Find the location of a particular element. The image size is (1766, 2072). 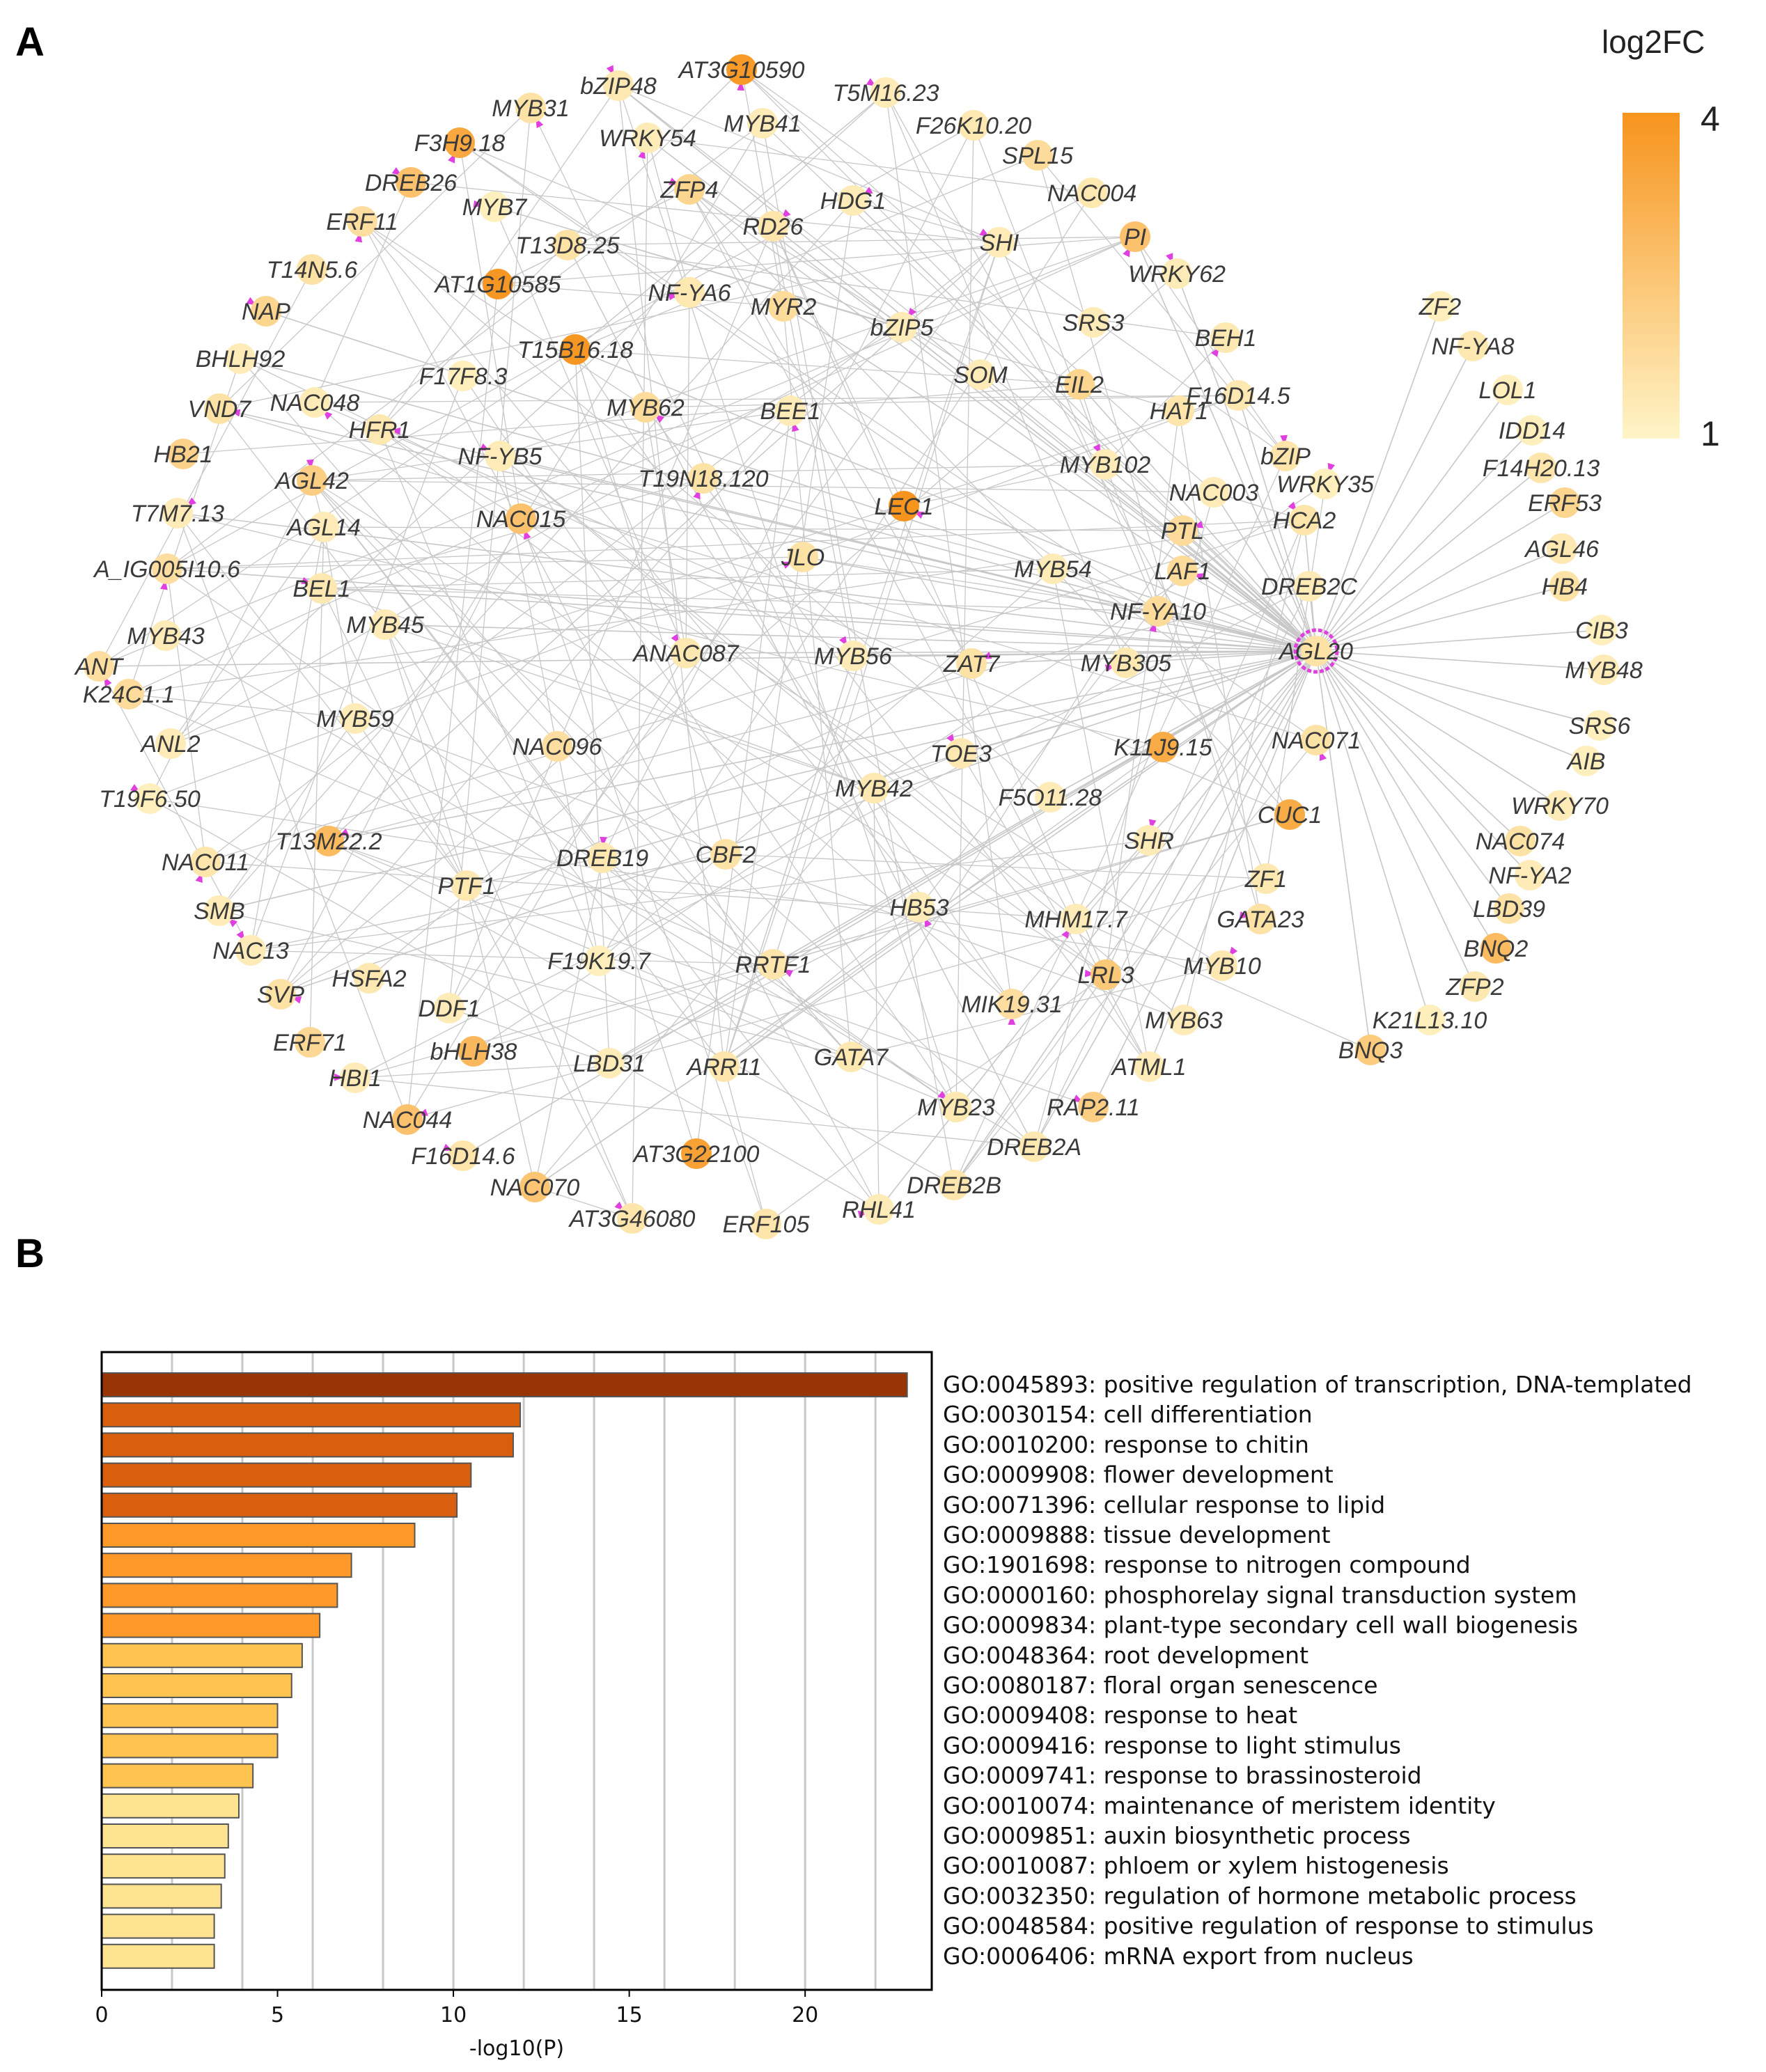

node-label: MYB41 is located at coordinates (763, 124).